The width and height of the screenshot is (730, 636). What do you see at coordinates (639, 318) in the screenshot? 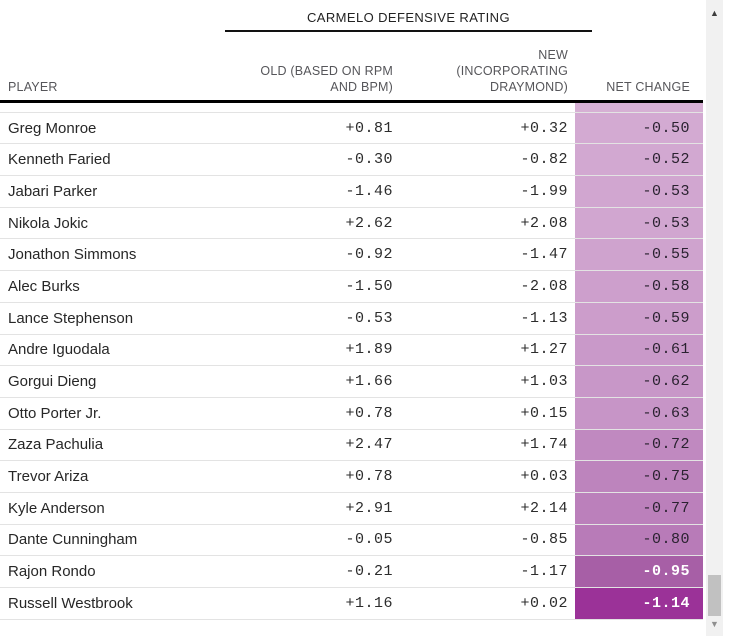
I see `net-change-cell: -0.59` at bounding box center [639, 318].